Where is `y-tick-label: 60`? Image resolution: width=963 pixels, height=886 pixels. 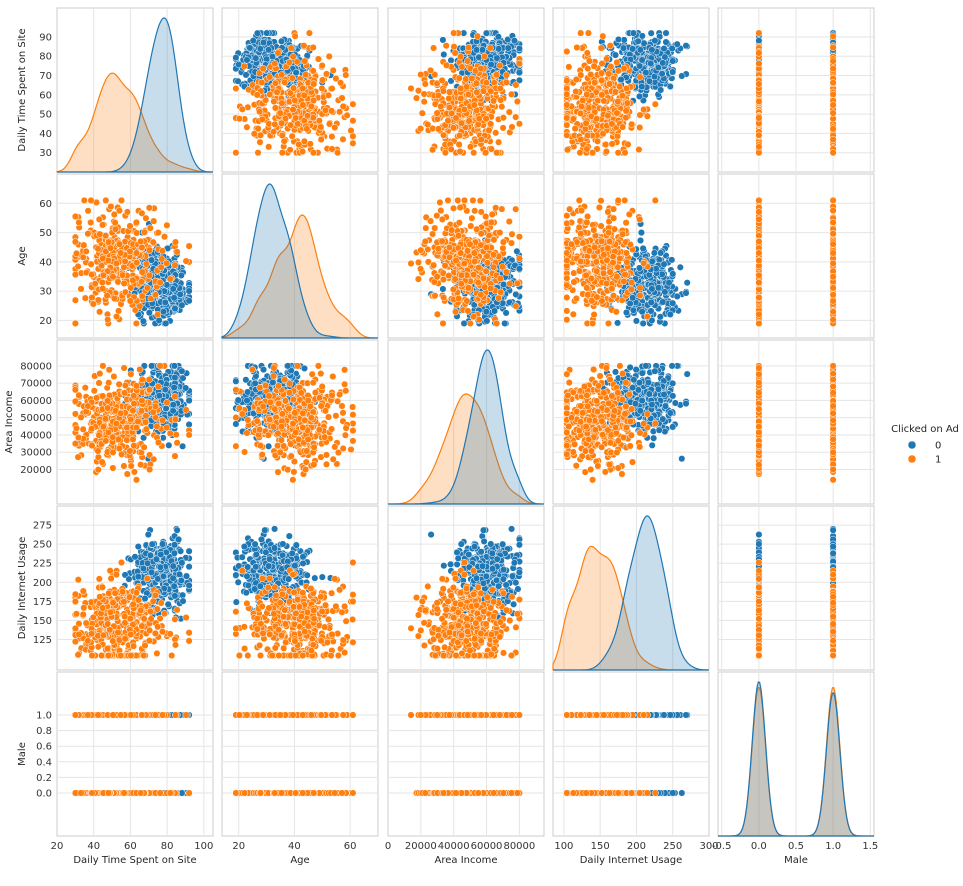 y-tick-label: 60 is located at coordinates (45, 95).